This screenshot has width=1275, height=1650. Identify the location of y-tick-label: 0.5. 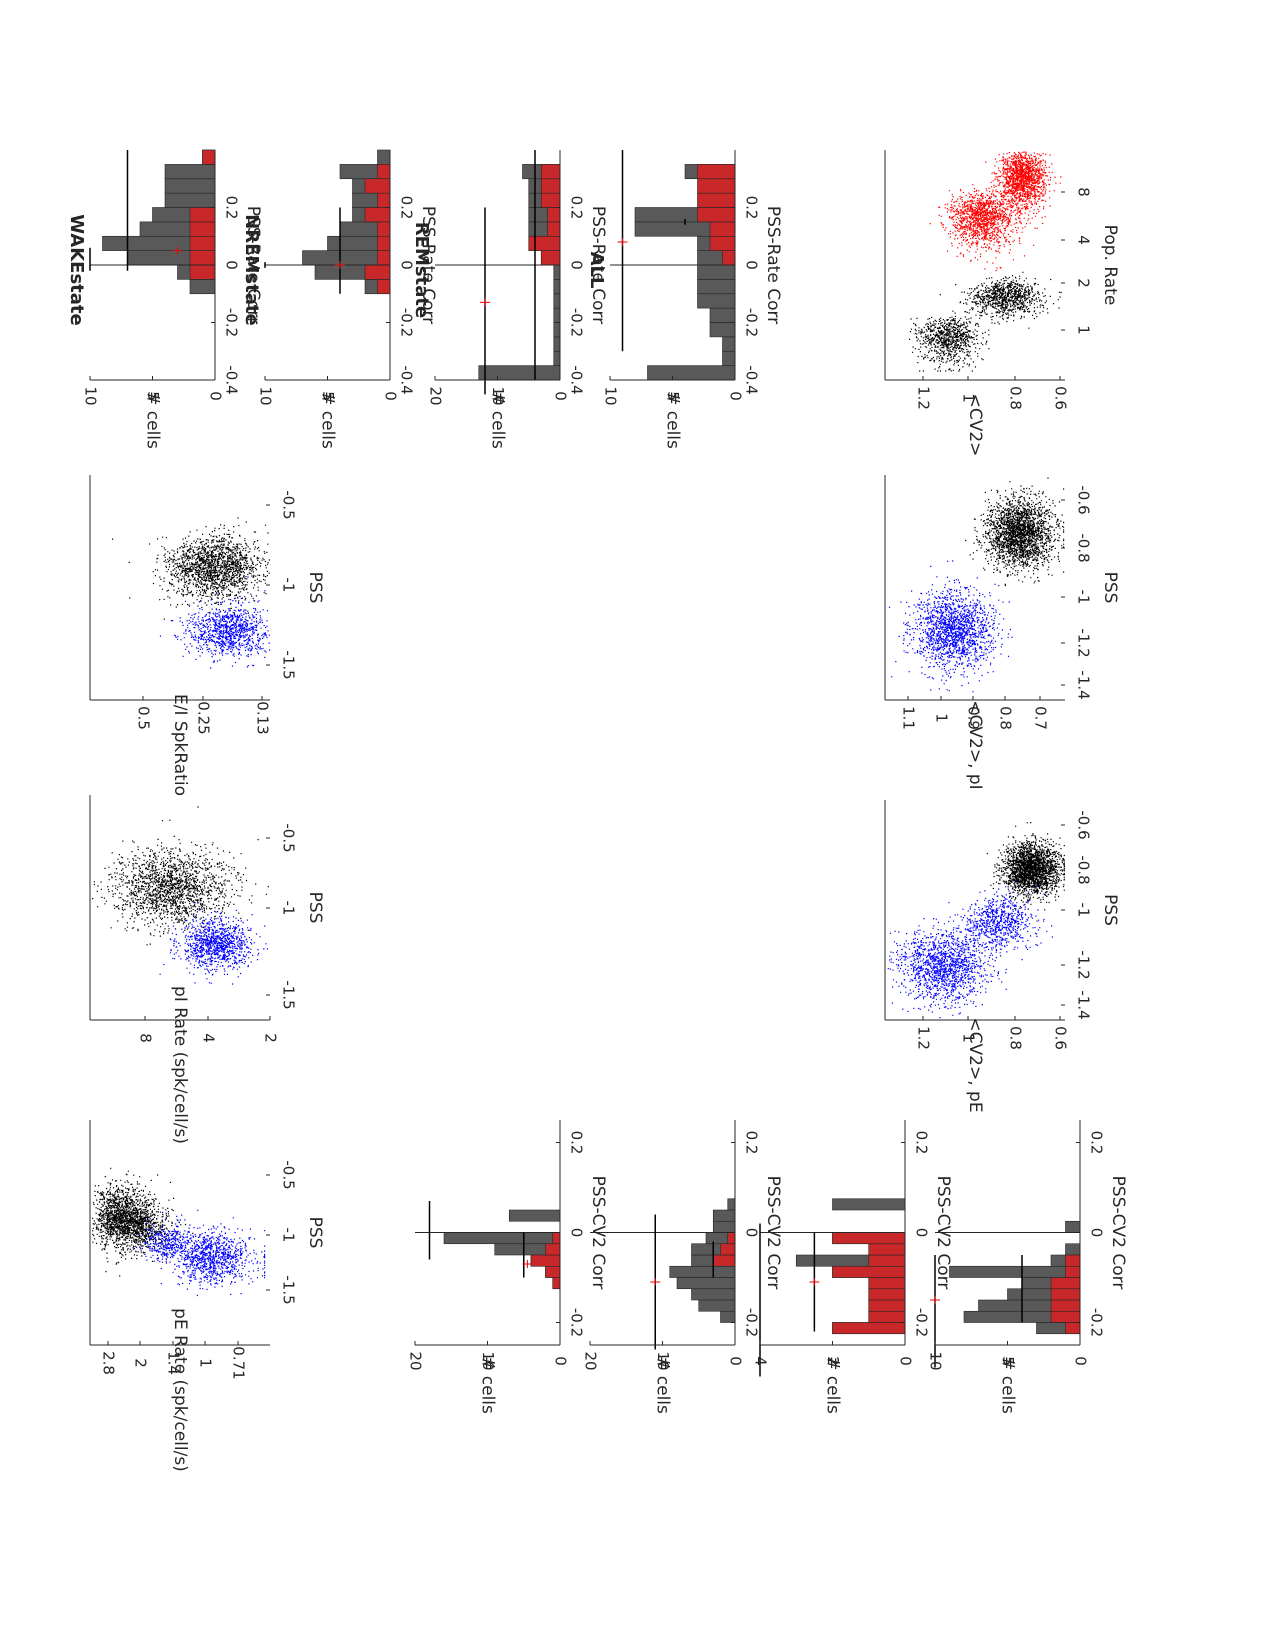
(144, 718).